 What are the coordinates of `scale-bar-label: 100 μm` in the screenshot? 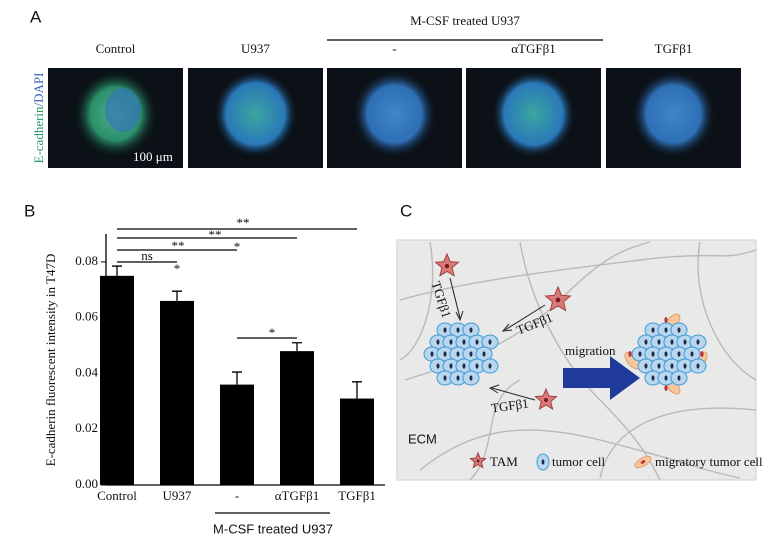 It's located at (153, 156).